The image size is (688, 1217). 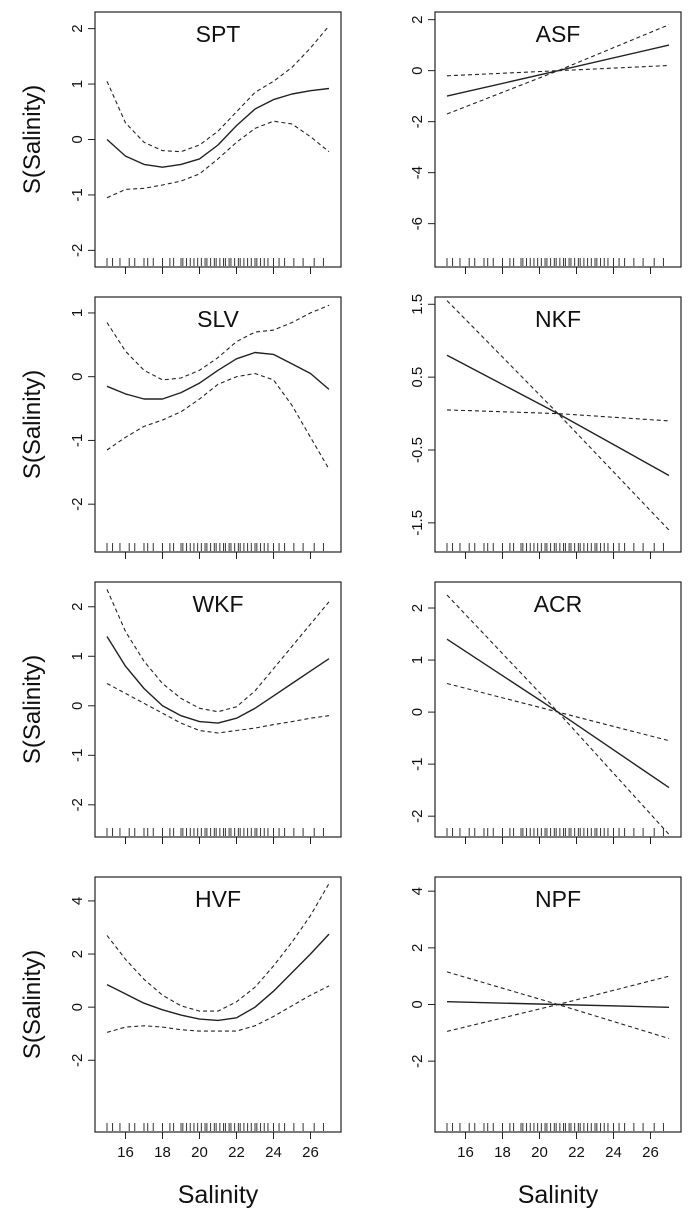 I want to click on panel-nkf: NKF -1.5 -0.5 0.5 1.5, so click(x=545, y=426).